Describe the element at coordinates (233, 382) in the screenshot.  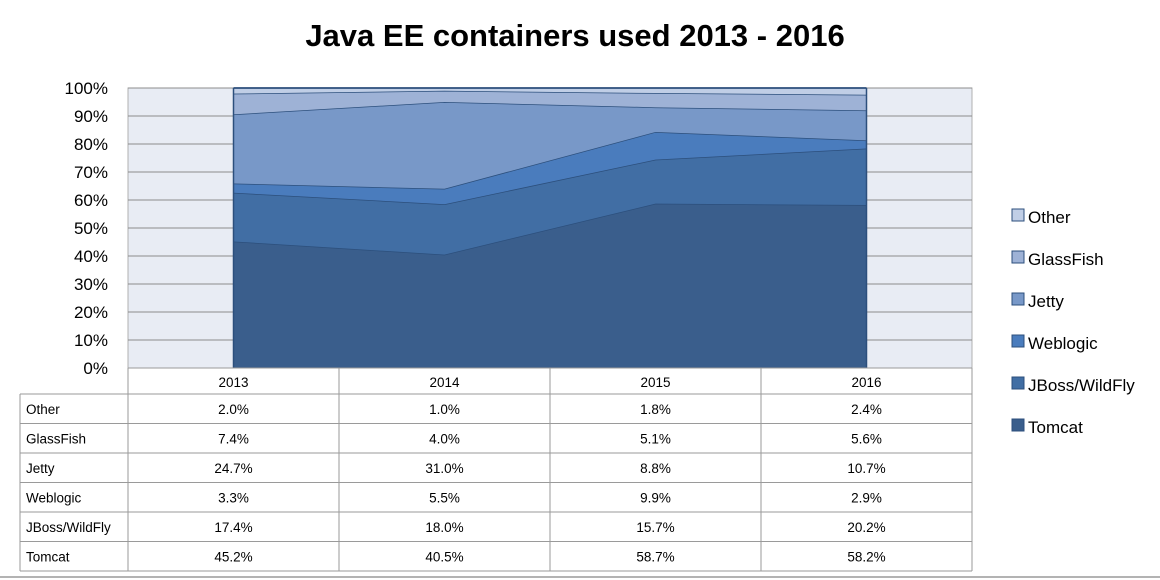
I see `table-header-2013: 2013` at that location.